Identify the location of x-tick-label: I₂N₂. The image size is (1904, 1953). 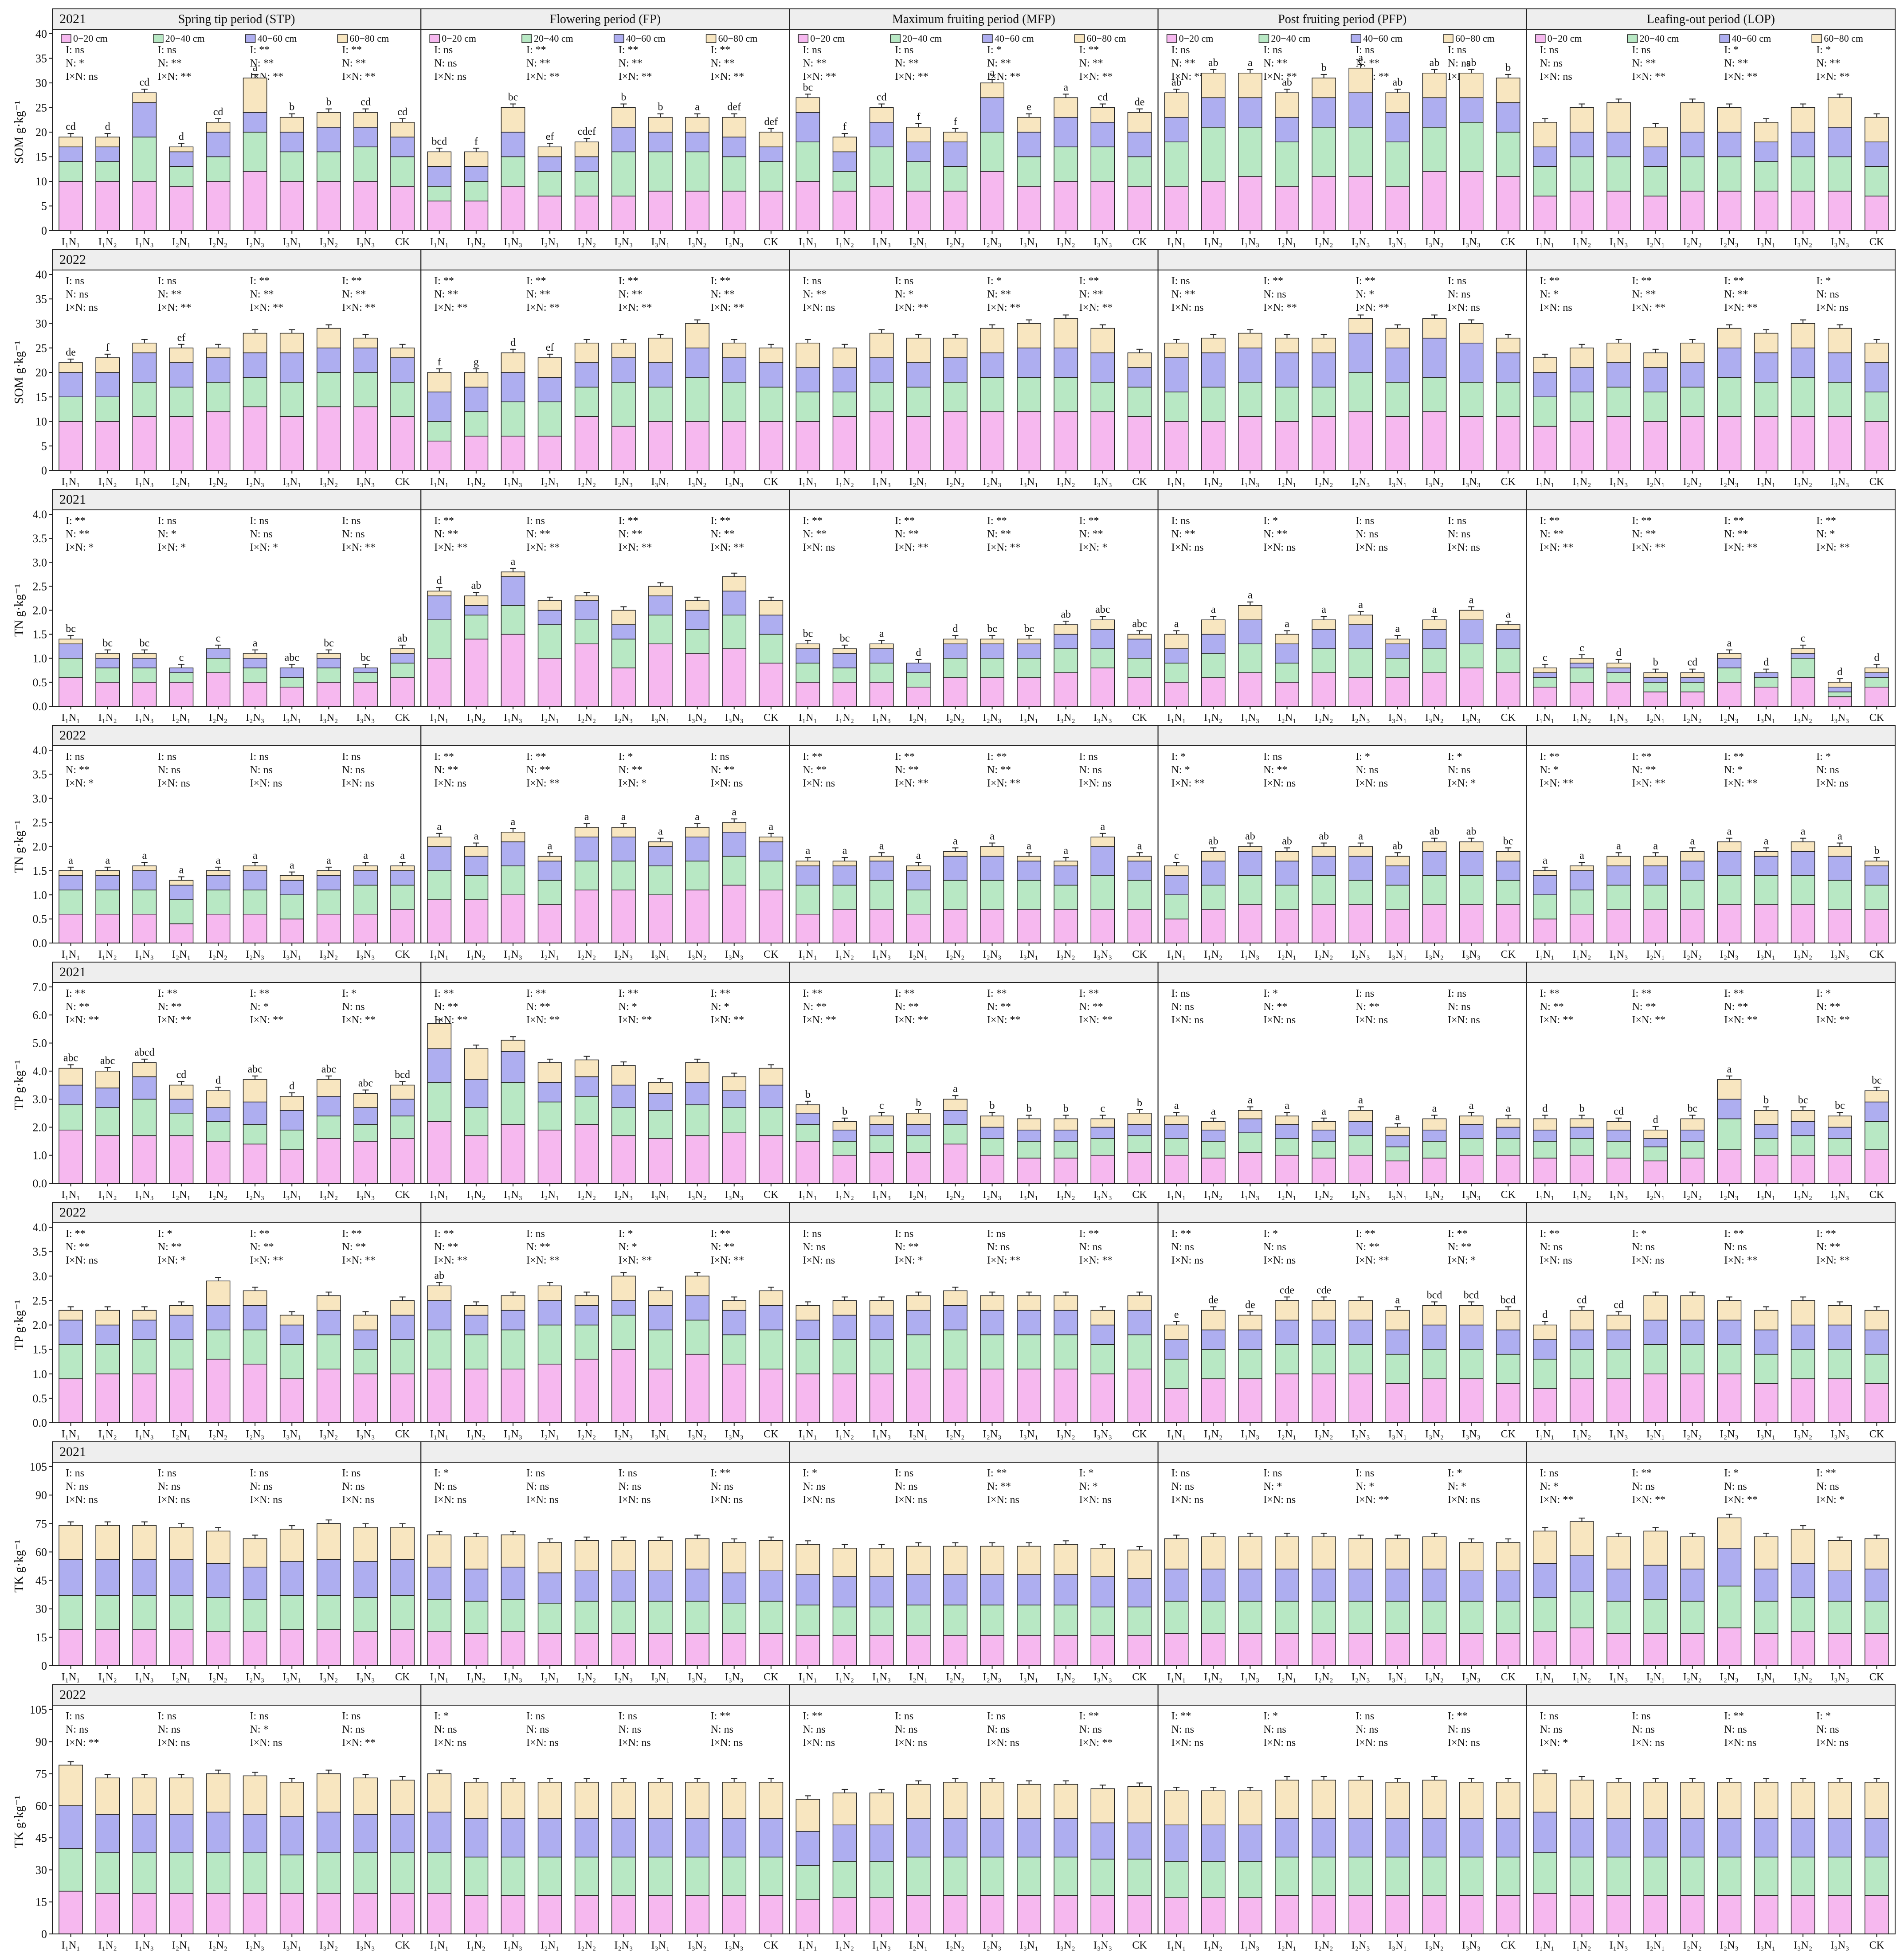
(1324, 1677).